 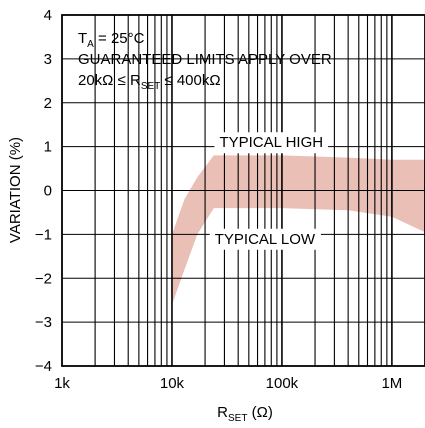 I want to click on condition-temperature: TA = 25°C, so click(x=111, y=40).